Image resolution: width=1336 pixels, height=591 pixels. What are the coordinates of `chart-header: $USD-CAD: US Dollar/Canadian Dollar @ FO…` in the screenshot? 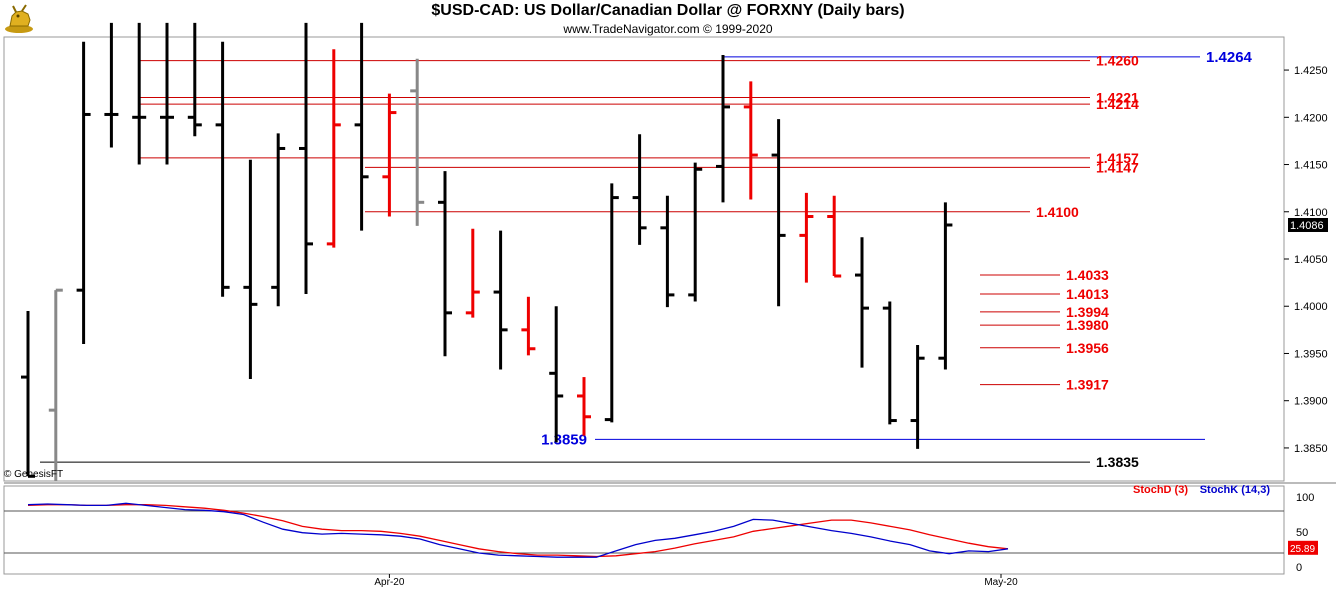 It's located at (668, 20).